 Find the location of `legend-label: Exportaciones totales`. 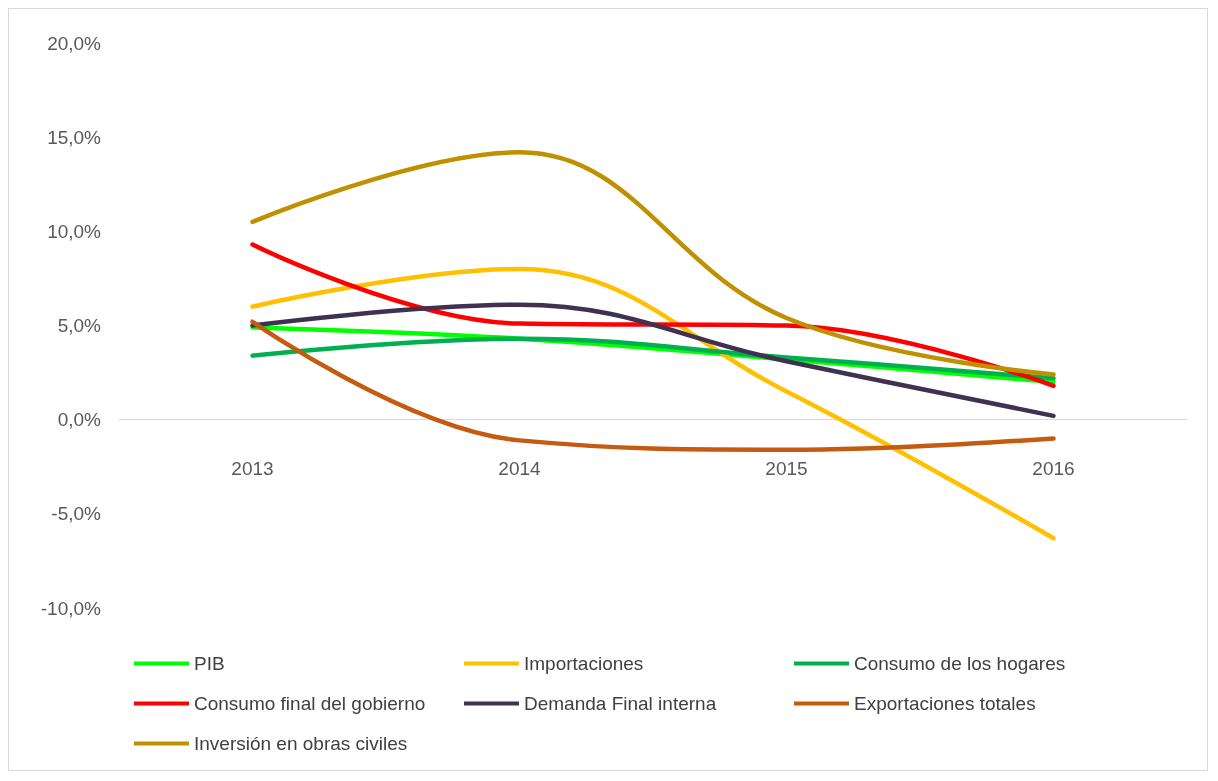

legend-label: Exportaciones totales is located at coordinates (945, 703).